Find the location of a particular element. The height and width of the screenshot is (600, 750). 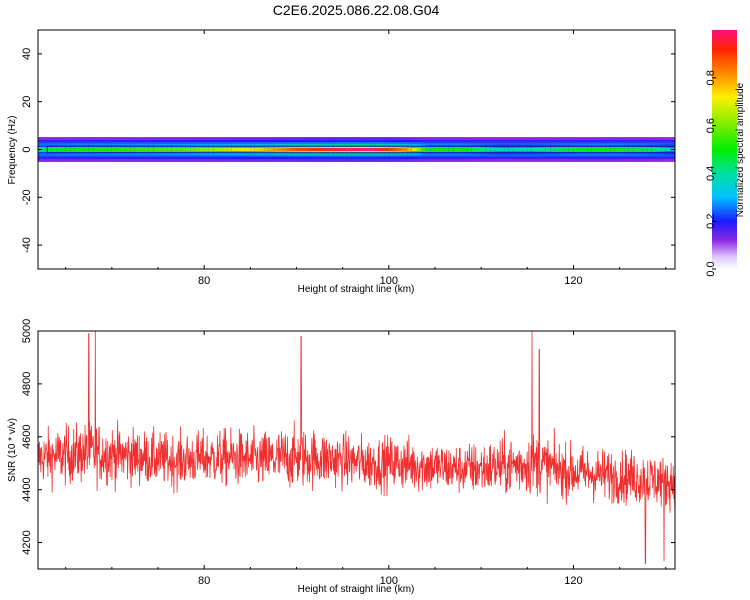

y-tick-label: 0 is located at coordinates (27, 149).